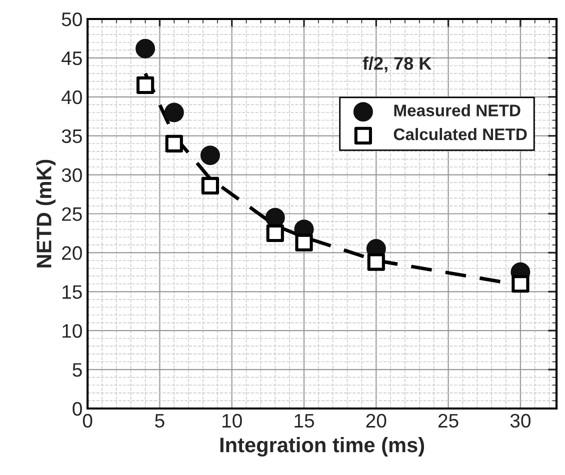 This screenshot has height=475, width=565. What do you see at coordinates (520, 421) in the screenshot?
I see `x-tick-label: 30` at bounding box center [520, 421].